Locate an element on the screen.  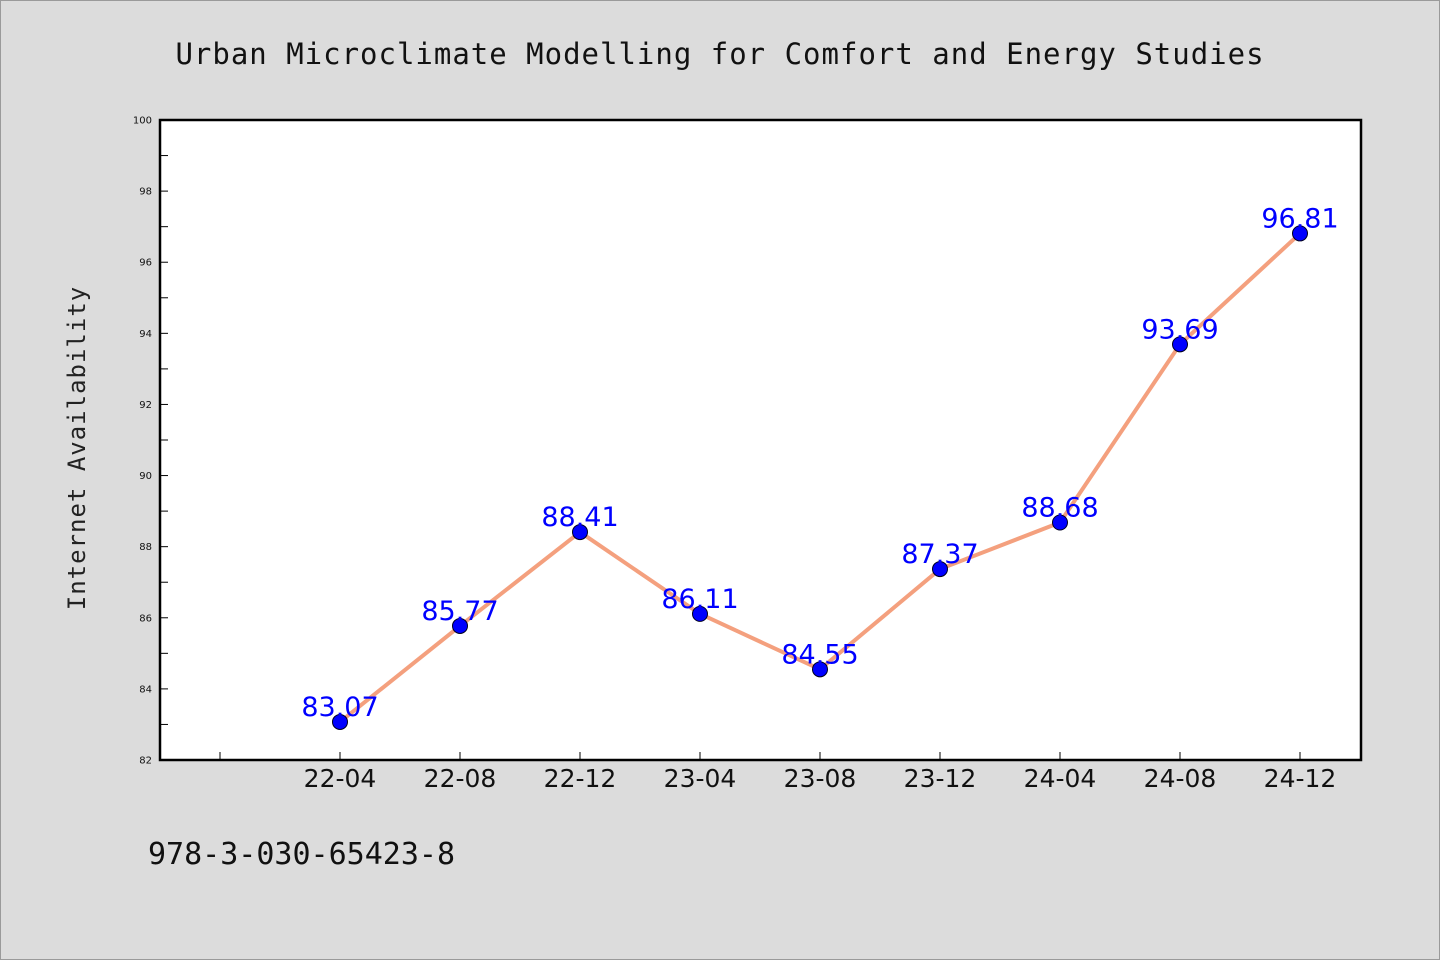
x-tick-label: 22-04 is located at coordinates (340, 778).